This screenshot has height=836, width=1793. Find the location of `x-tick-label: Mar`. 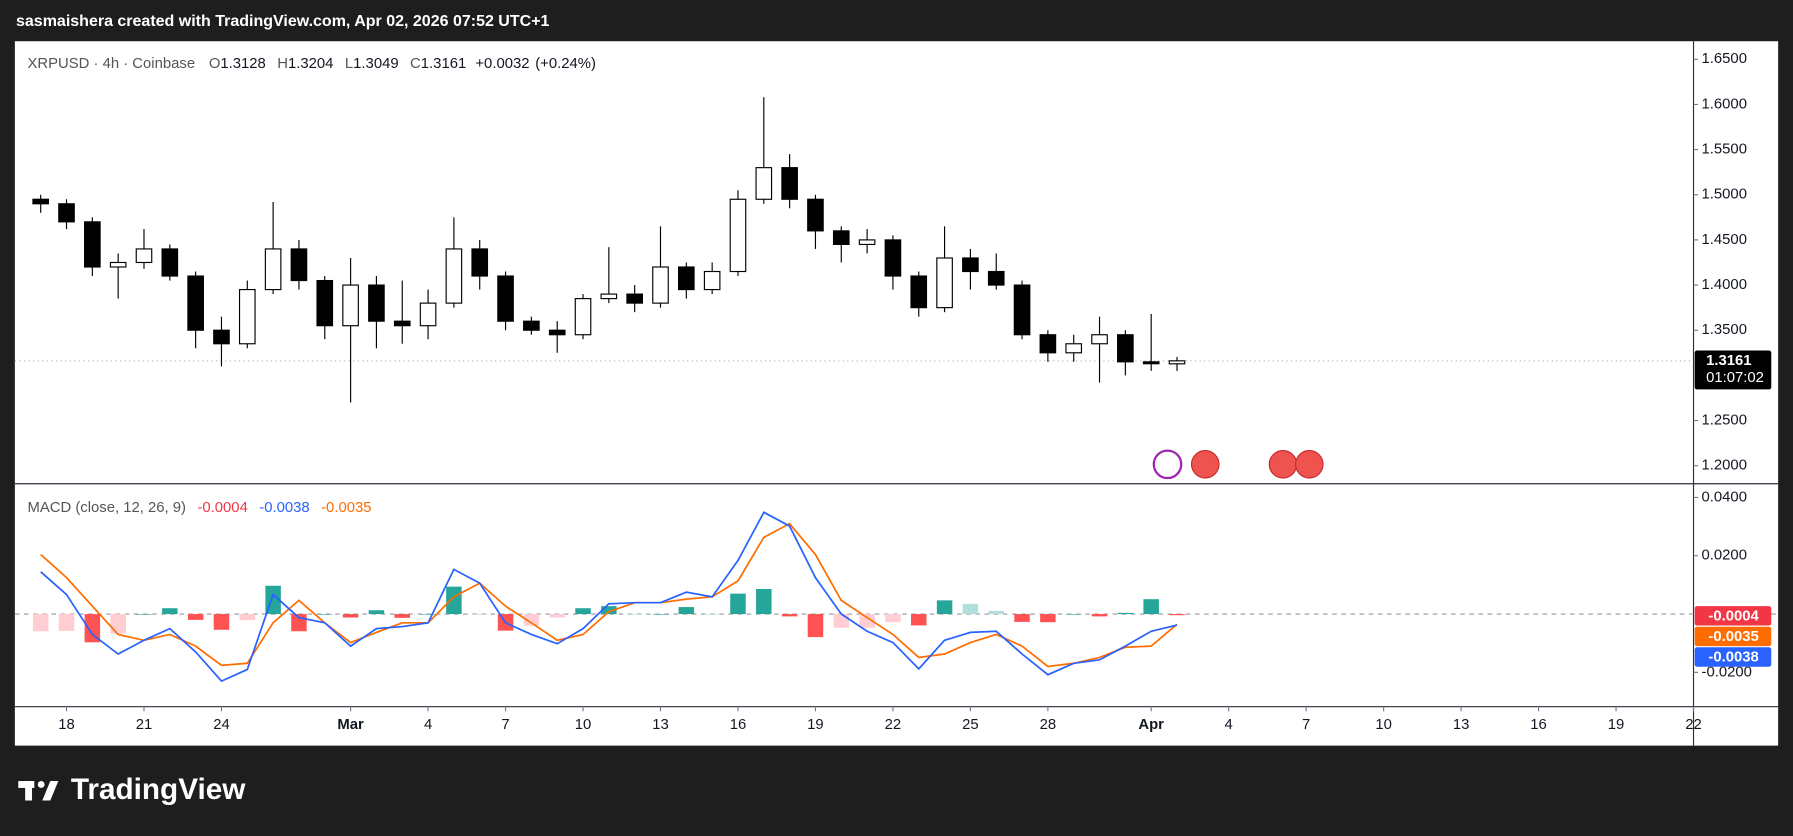

x-tick-label: Mar is located at coordinates (350, 725).